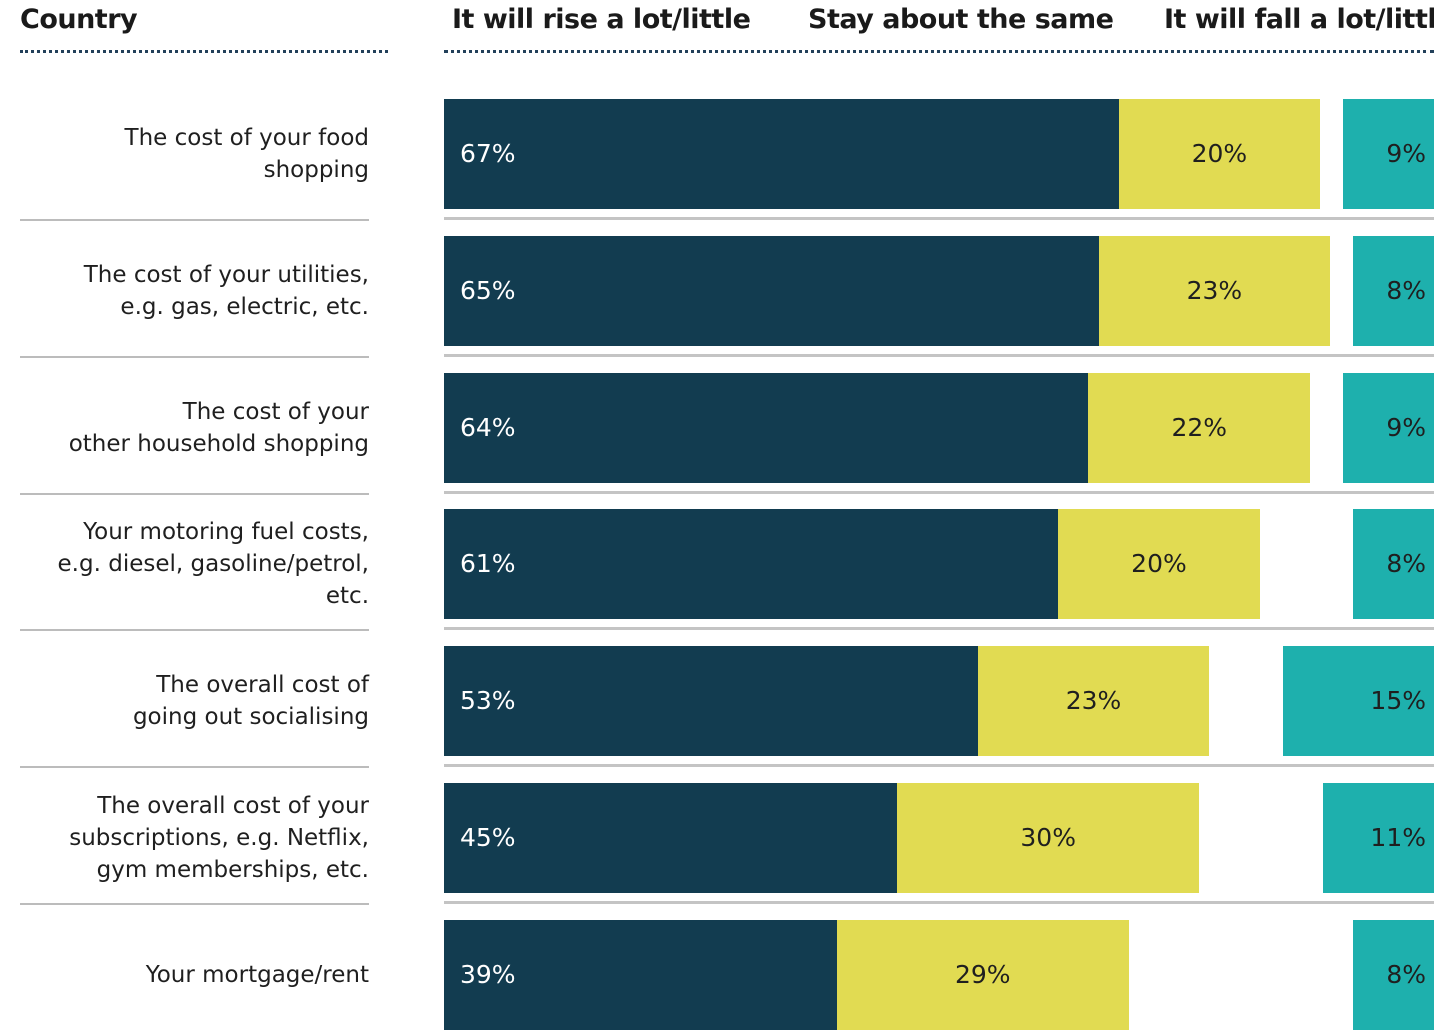 This screenshot has height=1030, width=1434. What do you see at coordinates (262, 685) in the screenshot?
I see `row-label-line: The overall cost of` at bounding box center [262, 685].